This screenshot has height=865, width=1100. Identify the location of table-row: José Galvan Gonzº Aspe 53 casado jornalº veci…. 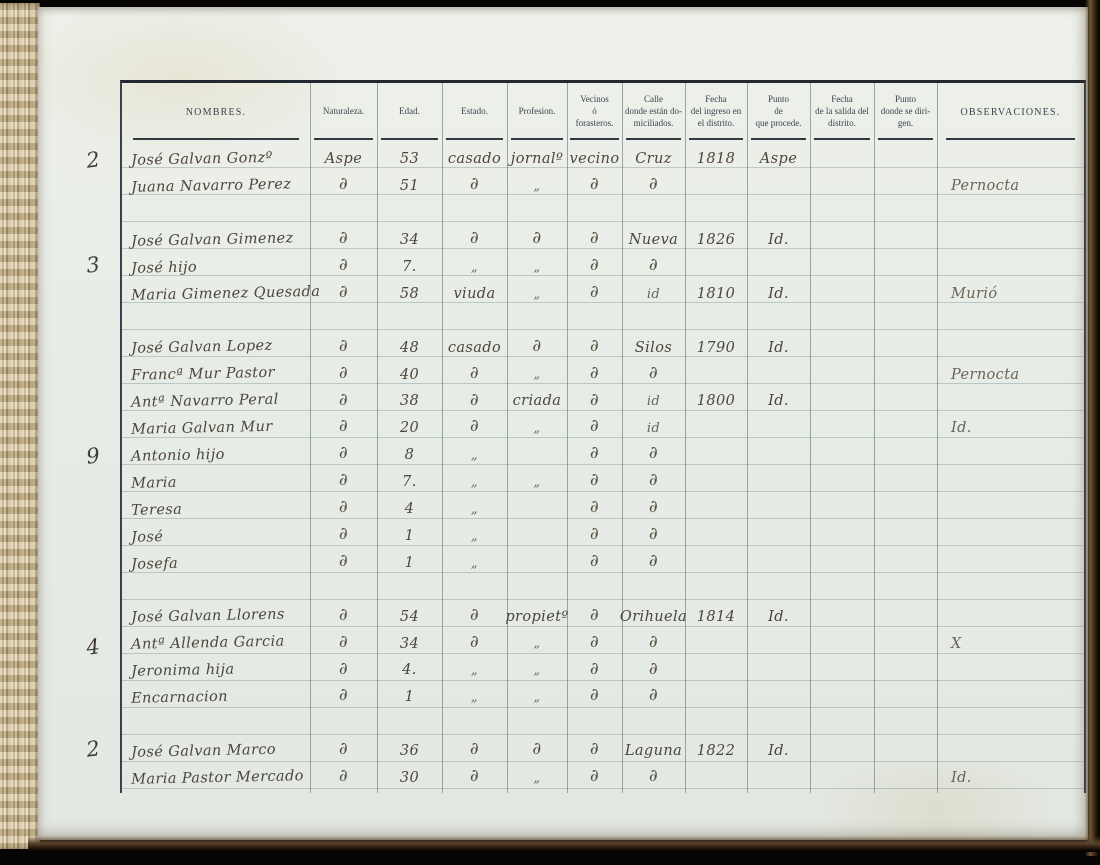
(603, 155).